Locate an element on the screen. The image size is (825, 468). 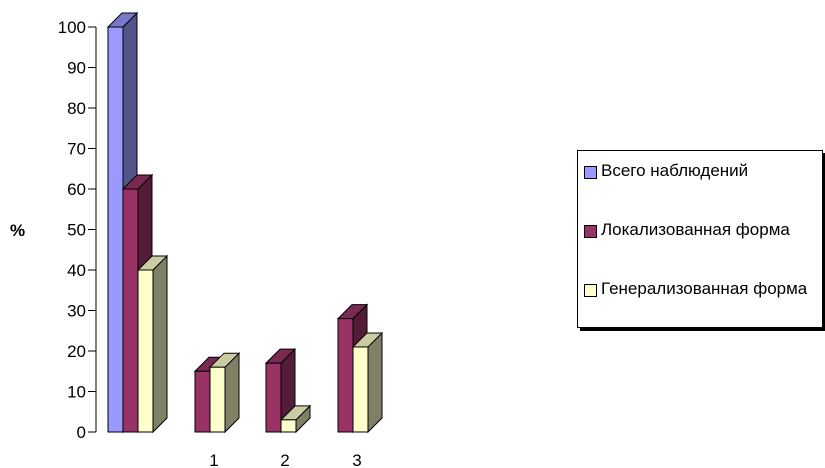
y-axis-title: % is located at coordinates (17, 230).